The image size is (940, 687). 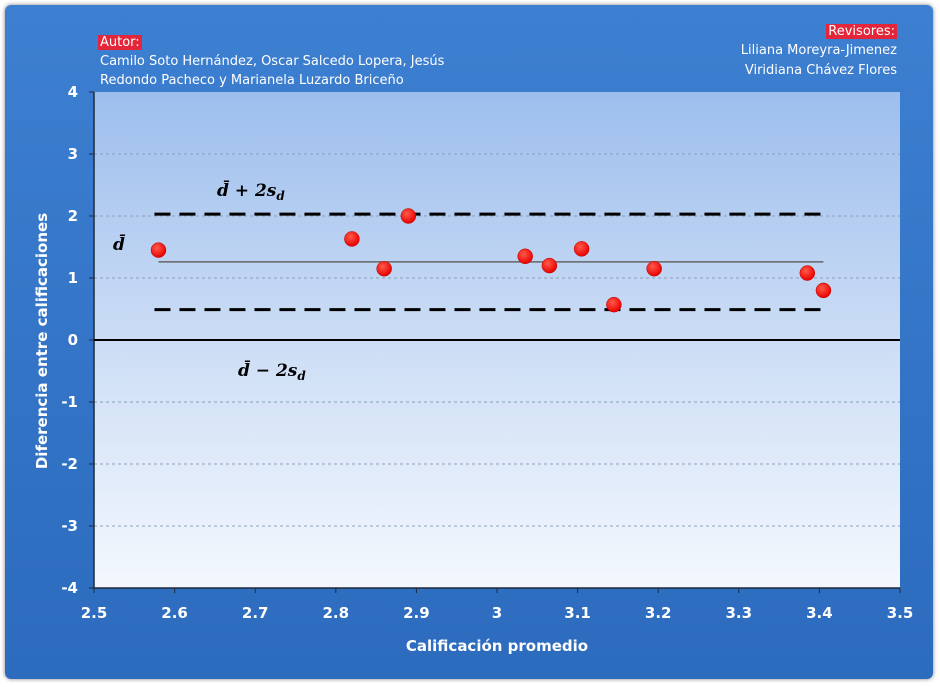 What do you see at coordinates (94, 613) in the screenshot?
I see `x-tick-label: 2.5` at bounding box center [94, 613].